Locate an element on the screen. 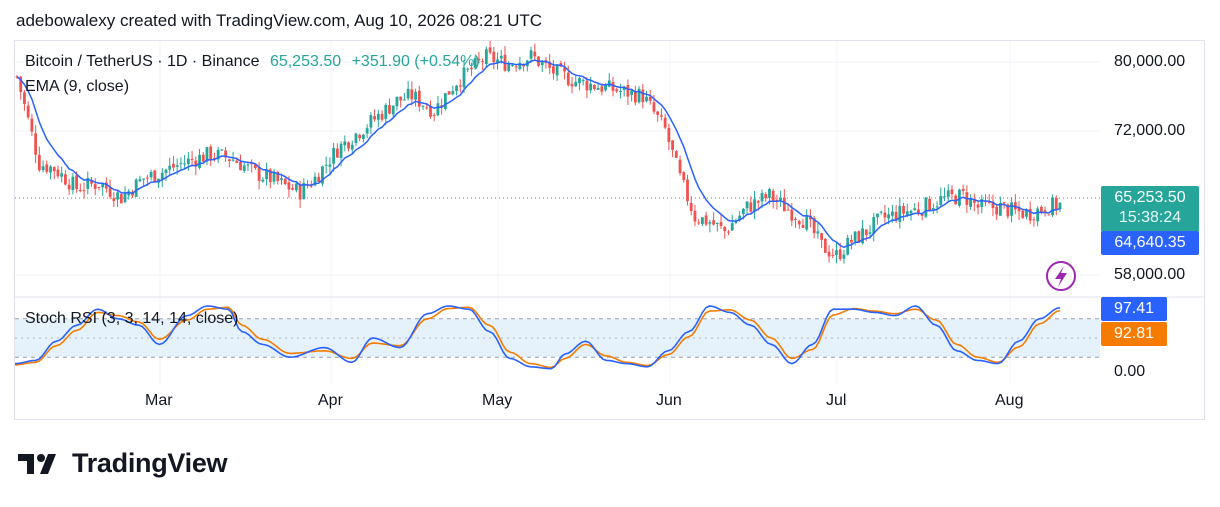 The height and width of the screenshot is (507, 1220). stoch-d-tag: 92.81 is located at coordinates (1134, 334).